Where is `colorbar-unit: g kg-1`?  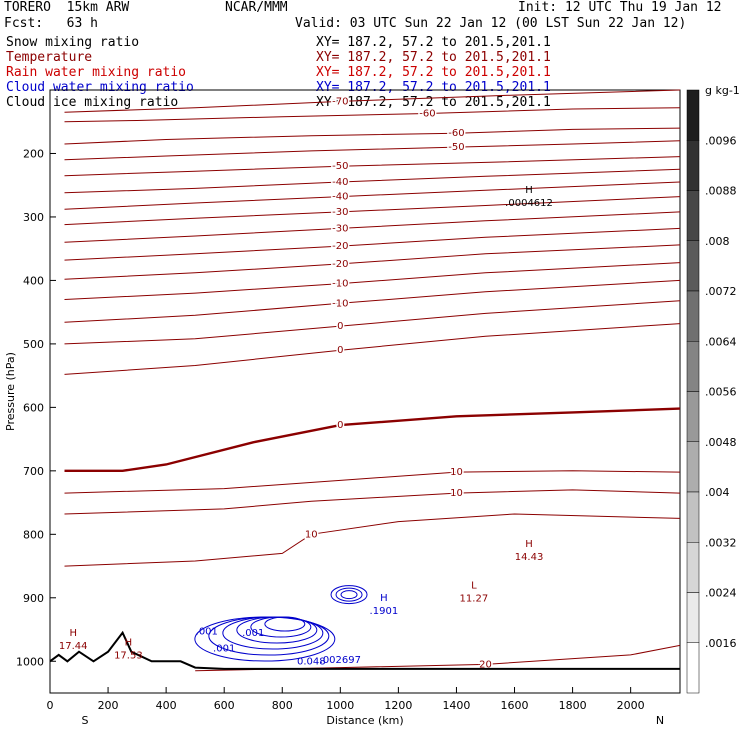
colorbar-unit: g kg-1 is located at coordinates (722, 90).